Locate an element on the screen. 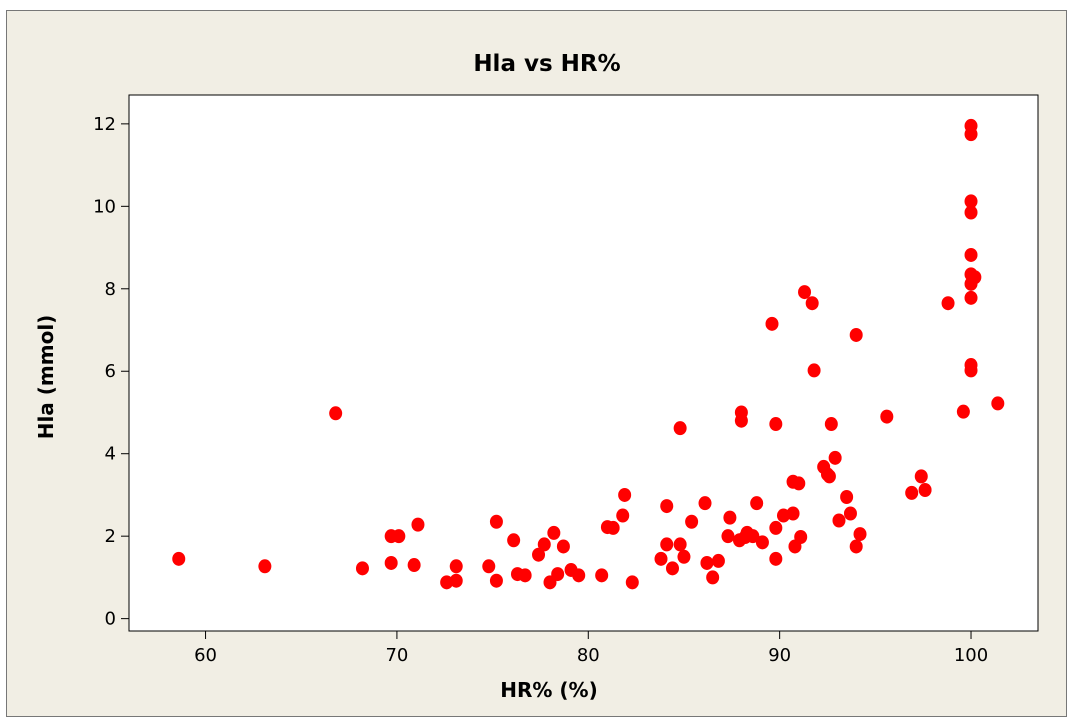 The height and width of the screenshot is (723, 1073). x-tick-label: 60 is located at coordinates (205, 655).